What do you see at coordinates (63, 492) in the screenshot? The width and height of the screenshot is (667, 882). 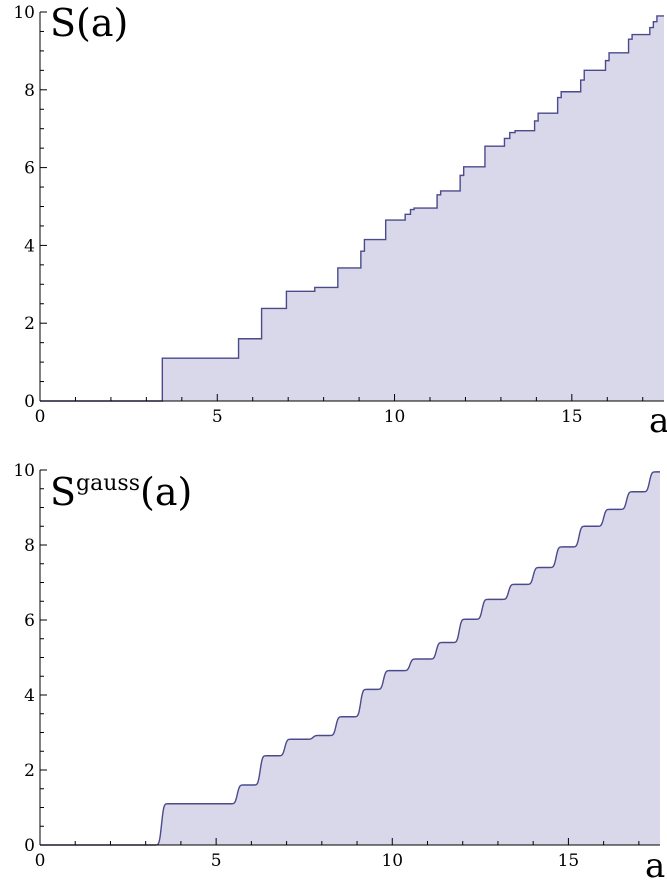 I see `y-axis-title-base: S` at bounding box center [63, 492].